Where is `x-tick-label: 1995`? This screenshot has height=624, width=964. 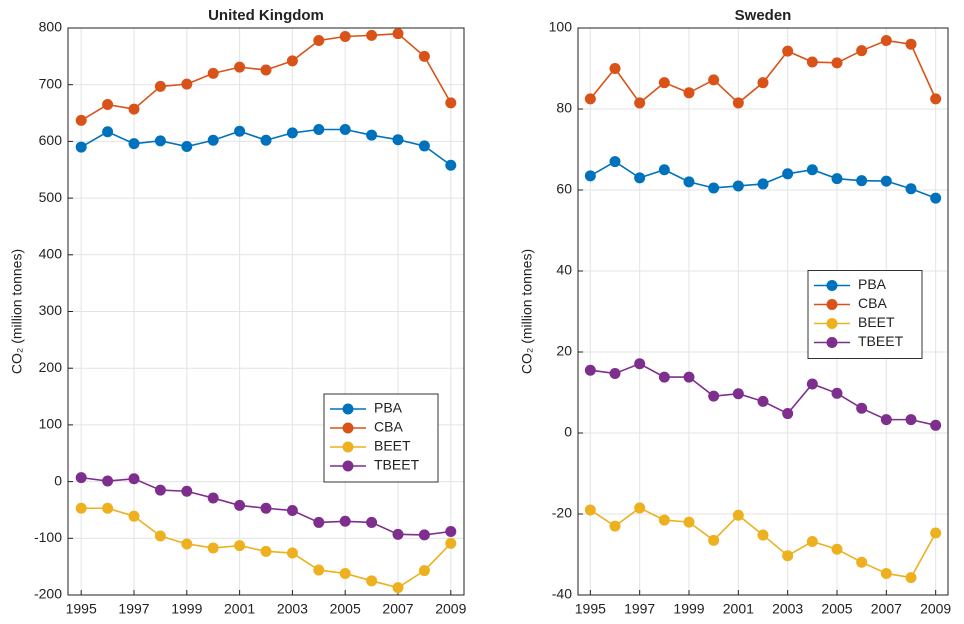 x-tick-label: 1995 is located at coordinates (590, 609).